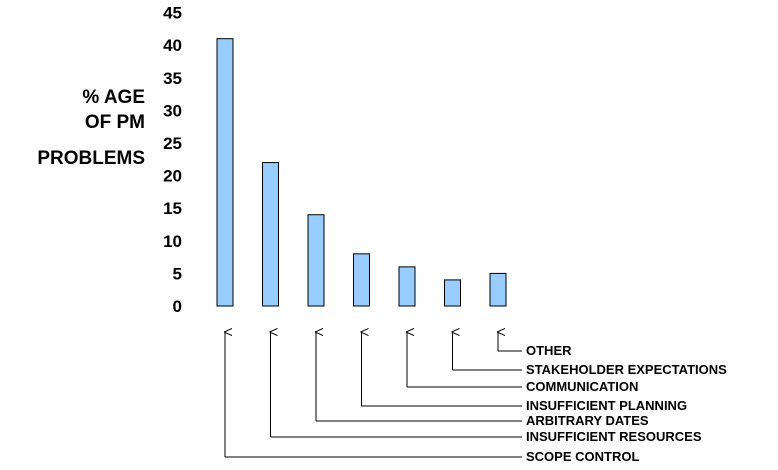 The height and width of the screenshot is (470, 778). What do you see at coordinates (177, 273) in the screenshot?
I see `y-tick-label: 5` at bounding box center [177, 273].